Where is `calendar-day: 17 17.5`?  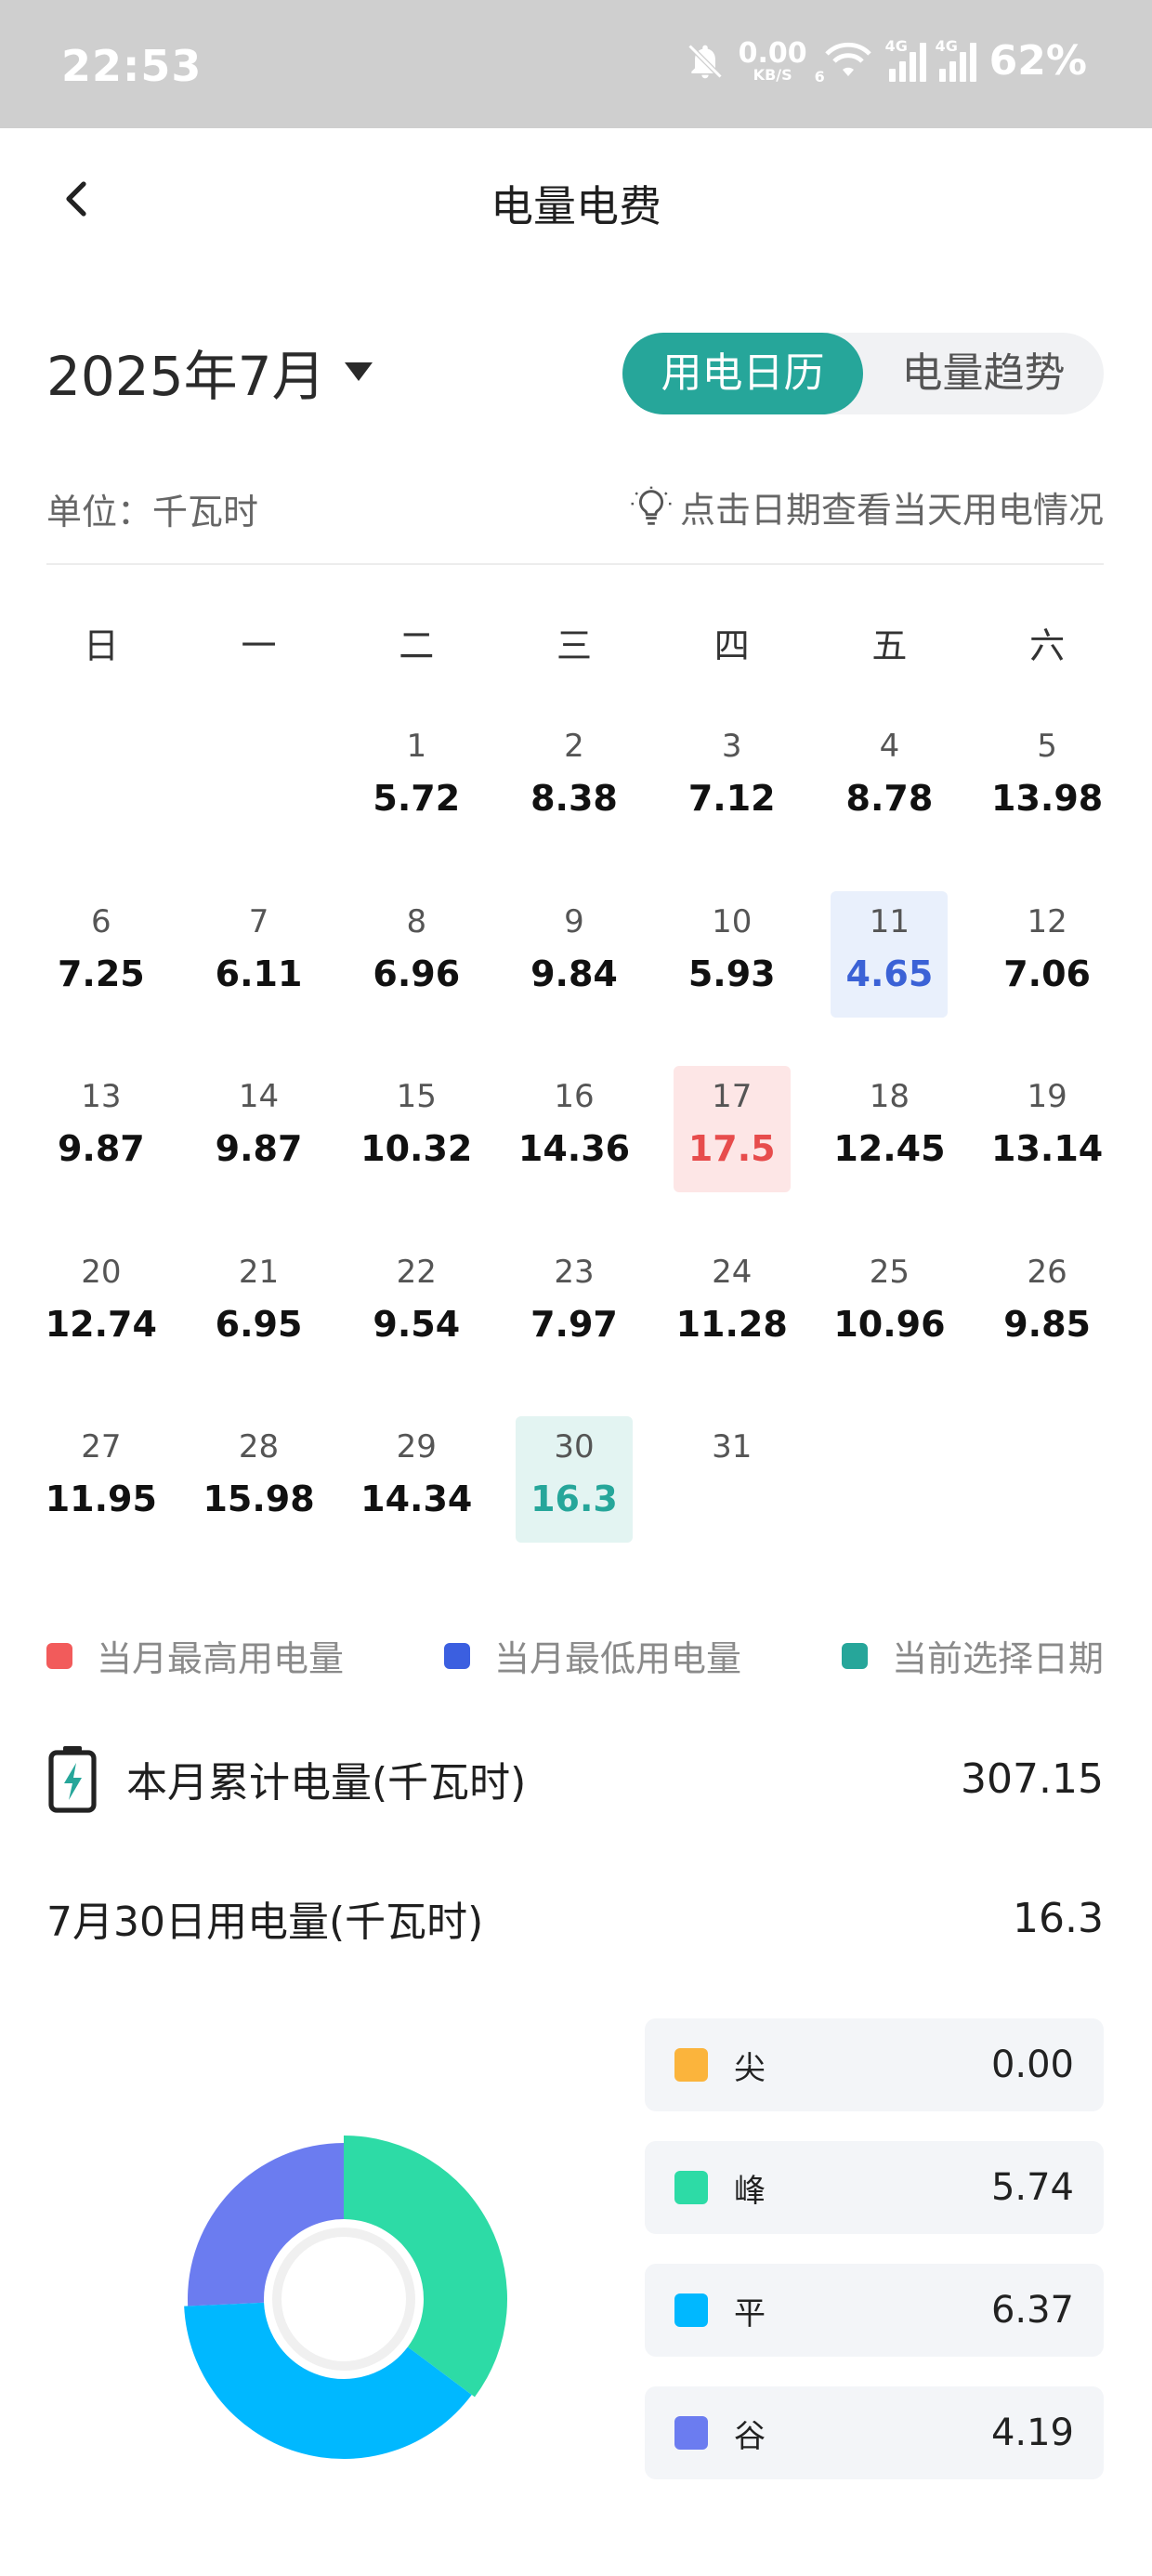
calendar-day: 17 17.5 is located at coordinates (732, 1156).